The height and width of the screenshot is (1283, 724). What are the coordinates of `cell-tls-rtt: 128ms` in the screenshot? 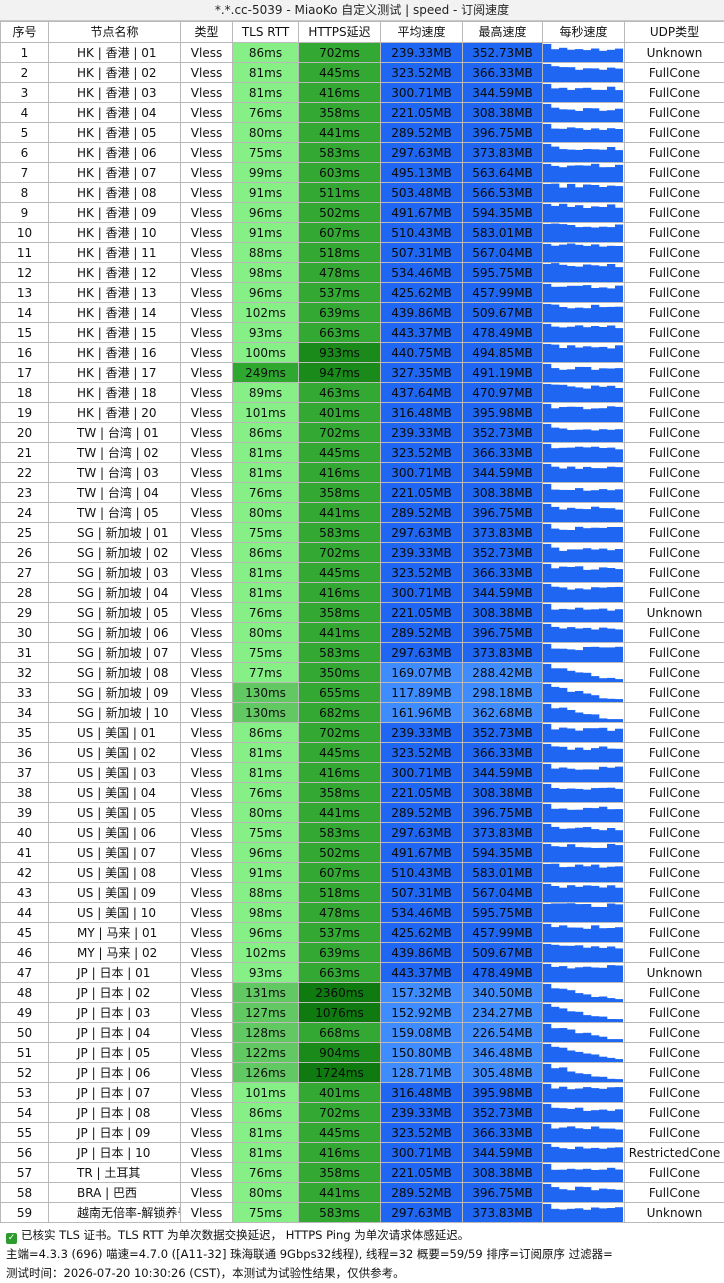 It's located at (266, 1033).